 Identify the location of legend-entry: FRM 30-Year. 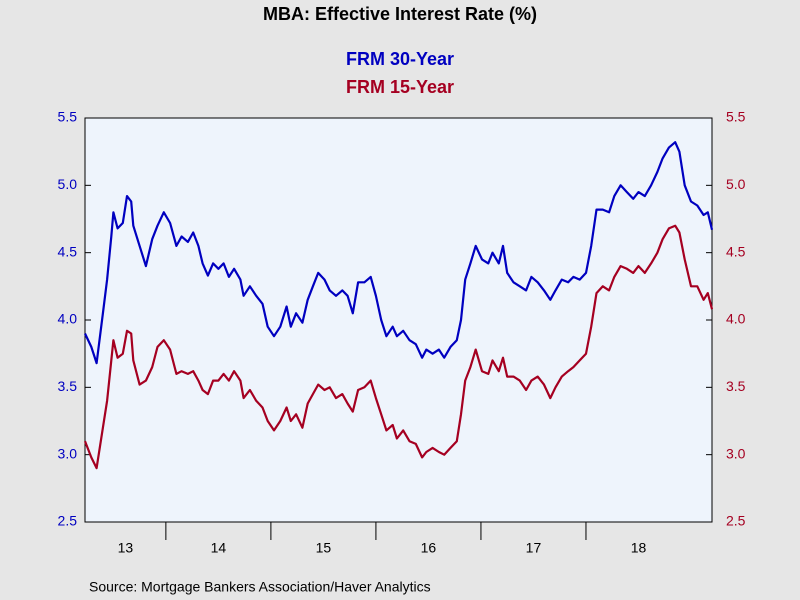
(400, 59).